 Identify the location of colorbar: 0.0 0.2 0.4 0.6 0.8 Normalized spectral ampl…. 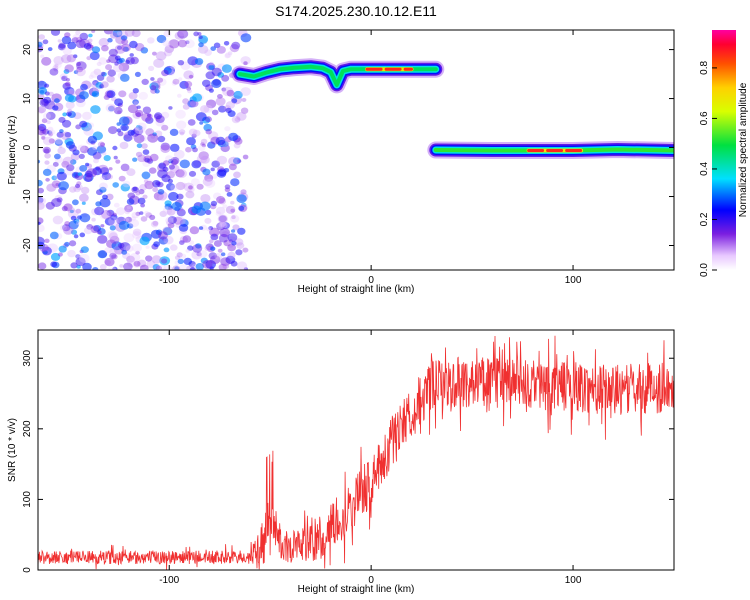
(724, 153).